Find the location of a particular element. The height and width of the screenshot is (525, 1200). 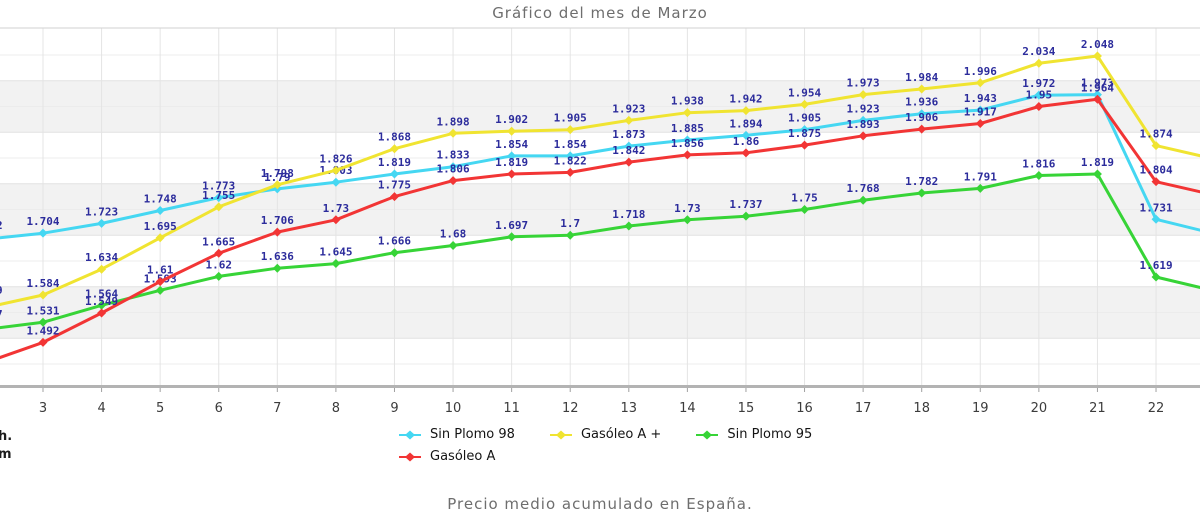

data-point-label: 1.531 is located at coordinates (42, 310).